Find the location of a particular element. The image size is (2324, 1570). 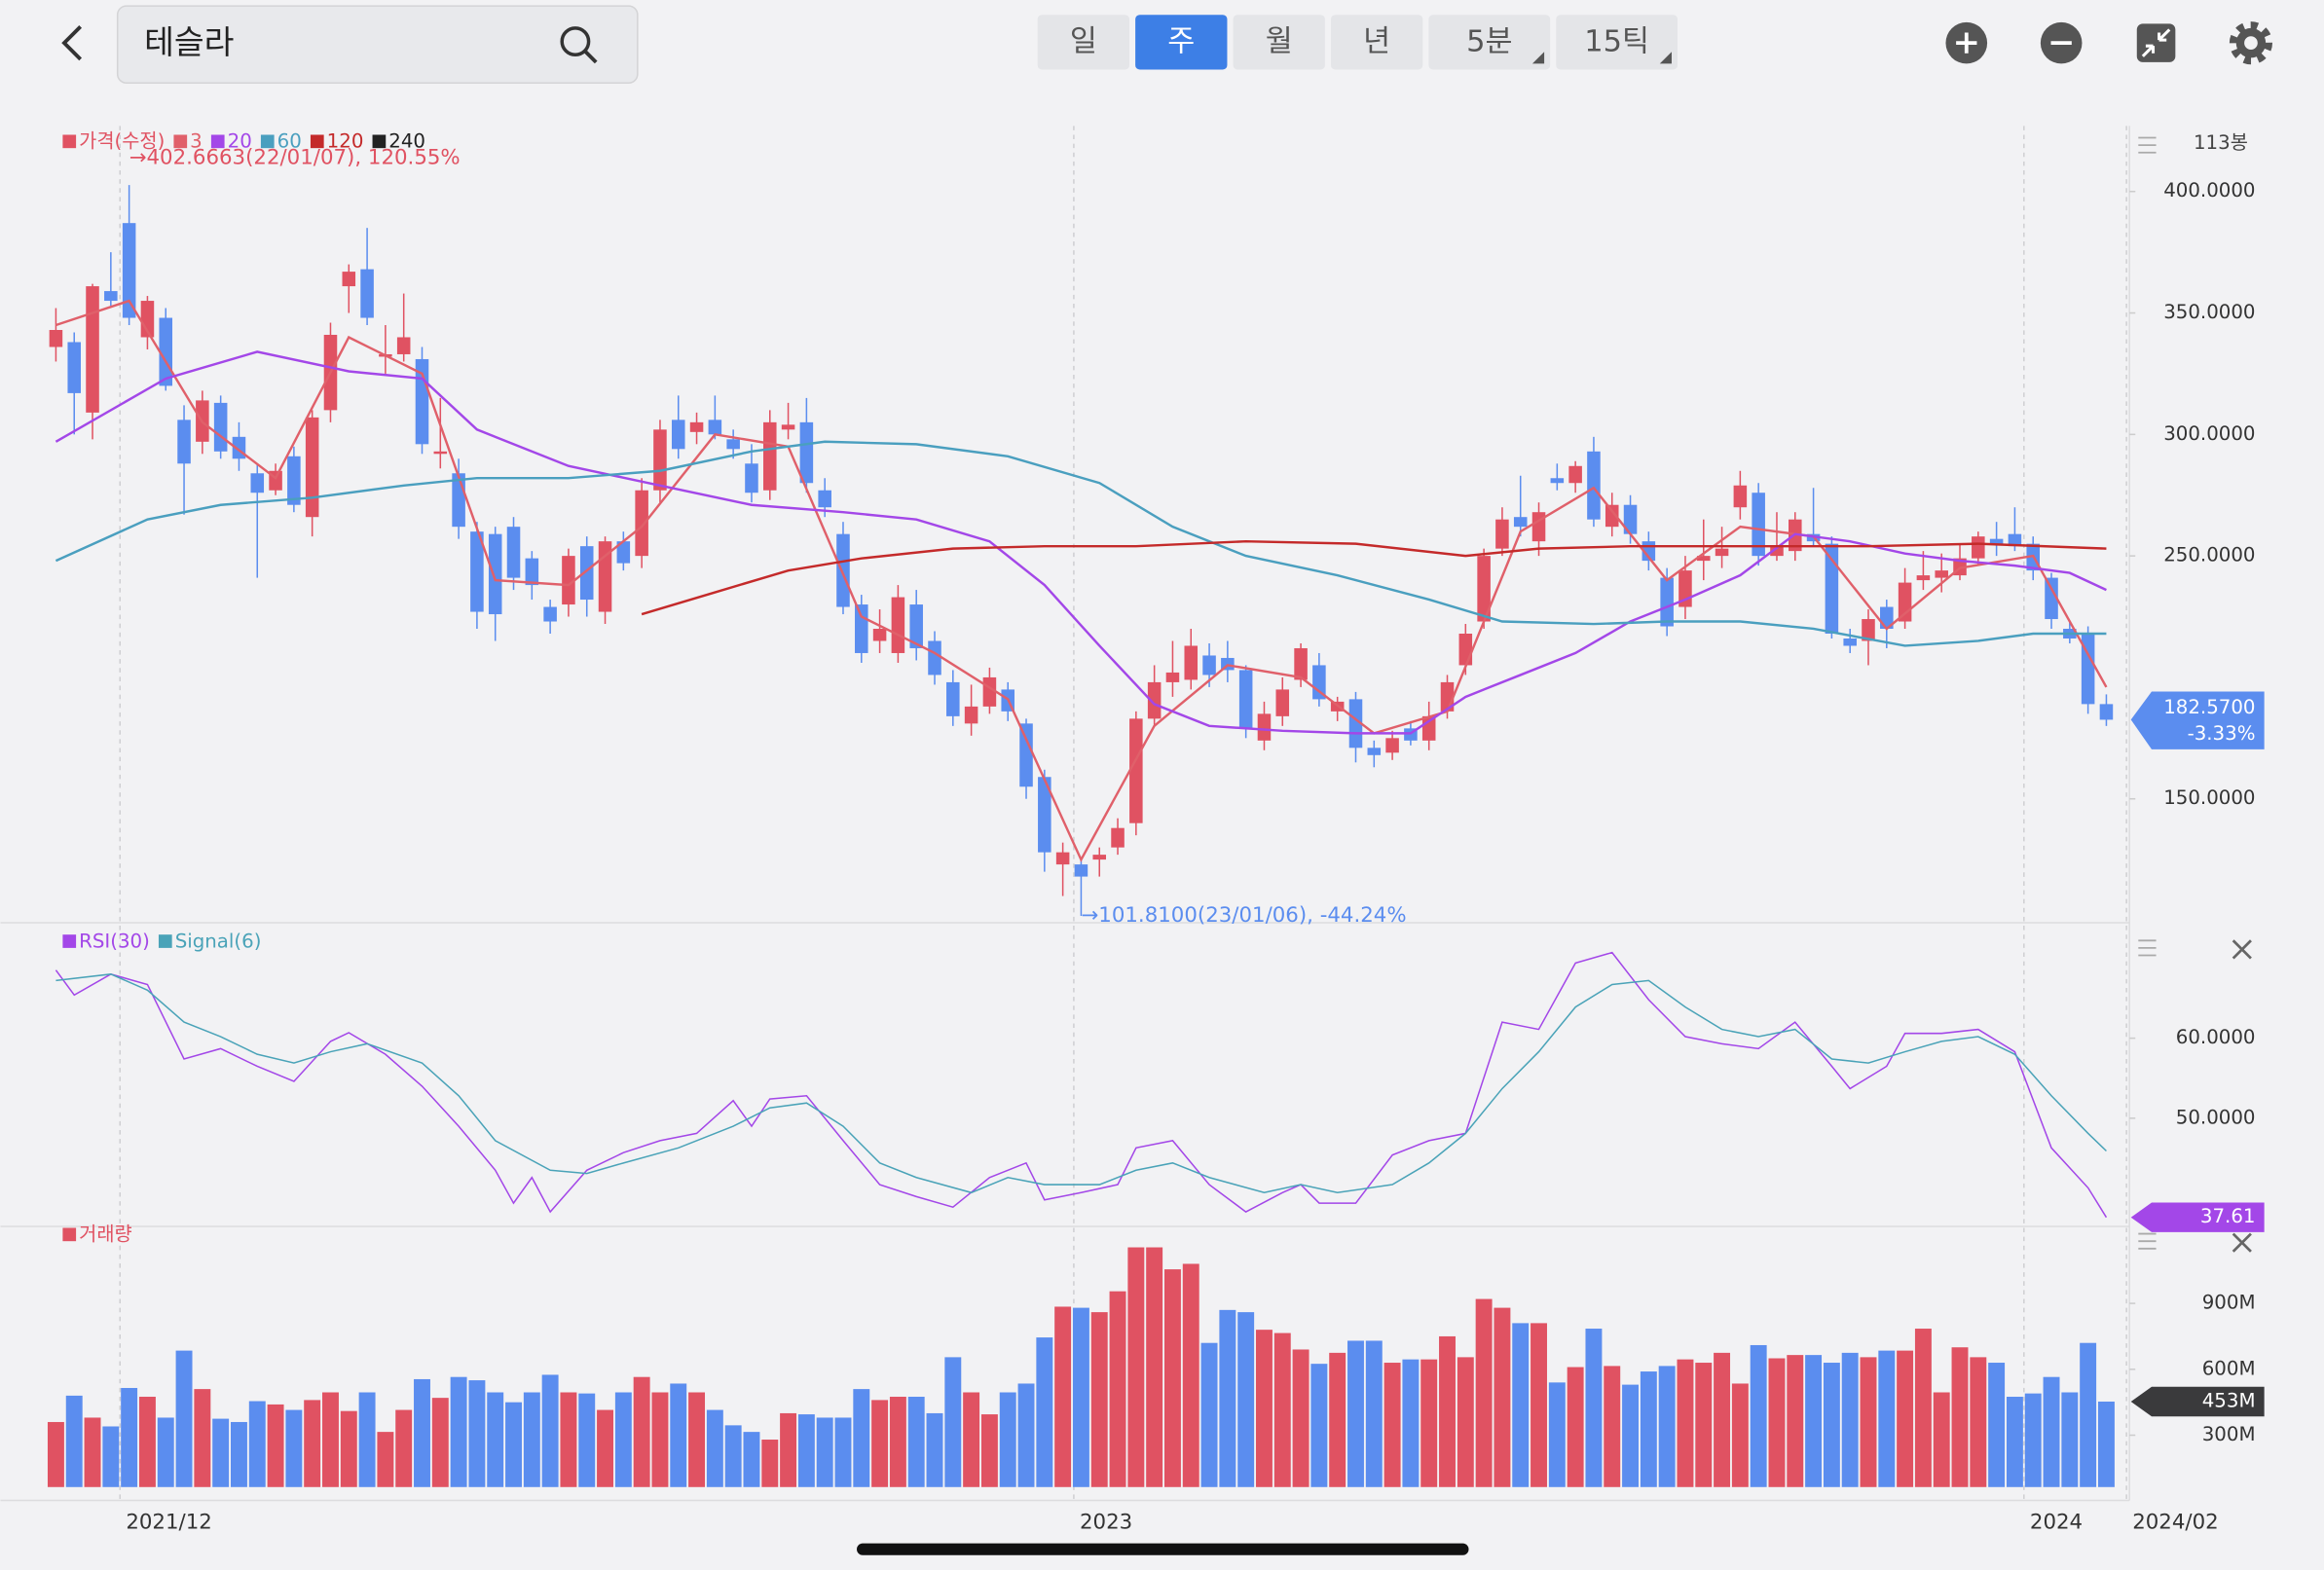

zoom-in-button is located at coordinates (1966, 43).